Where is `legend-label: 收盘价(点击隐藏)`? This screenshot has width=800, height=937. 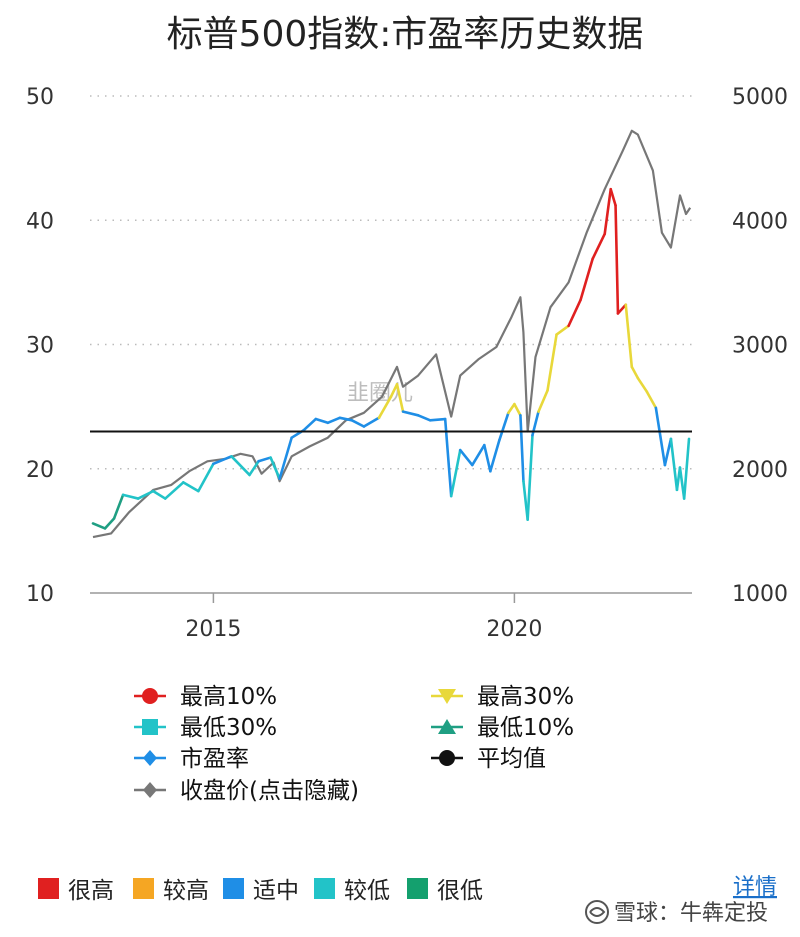 legend-label: 收盘价(点击隐藏) is located at coordinates (269, 791).